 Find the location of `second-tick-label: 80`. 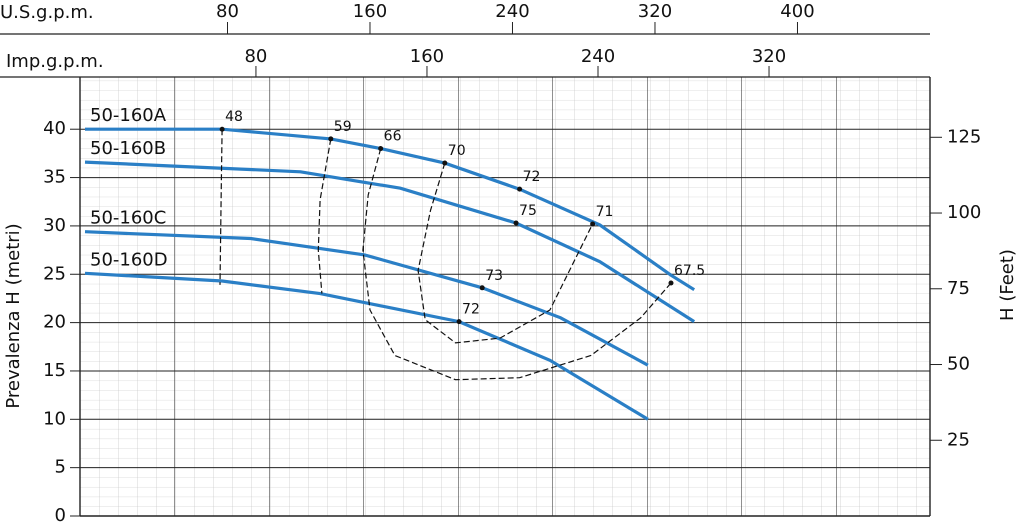

second-tick-label: 80 is located at coordinates (255, 56).